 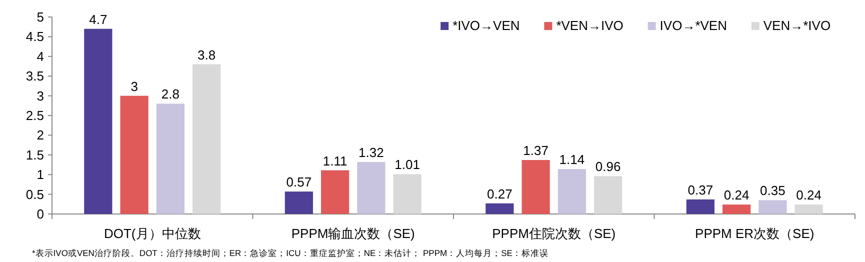 What do you see at coordinates (40, 56) in the screenshot?
I see `y-tick-label: 4` at bounding box center [40, 56].